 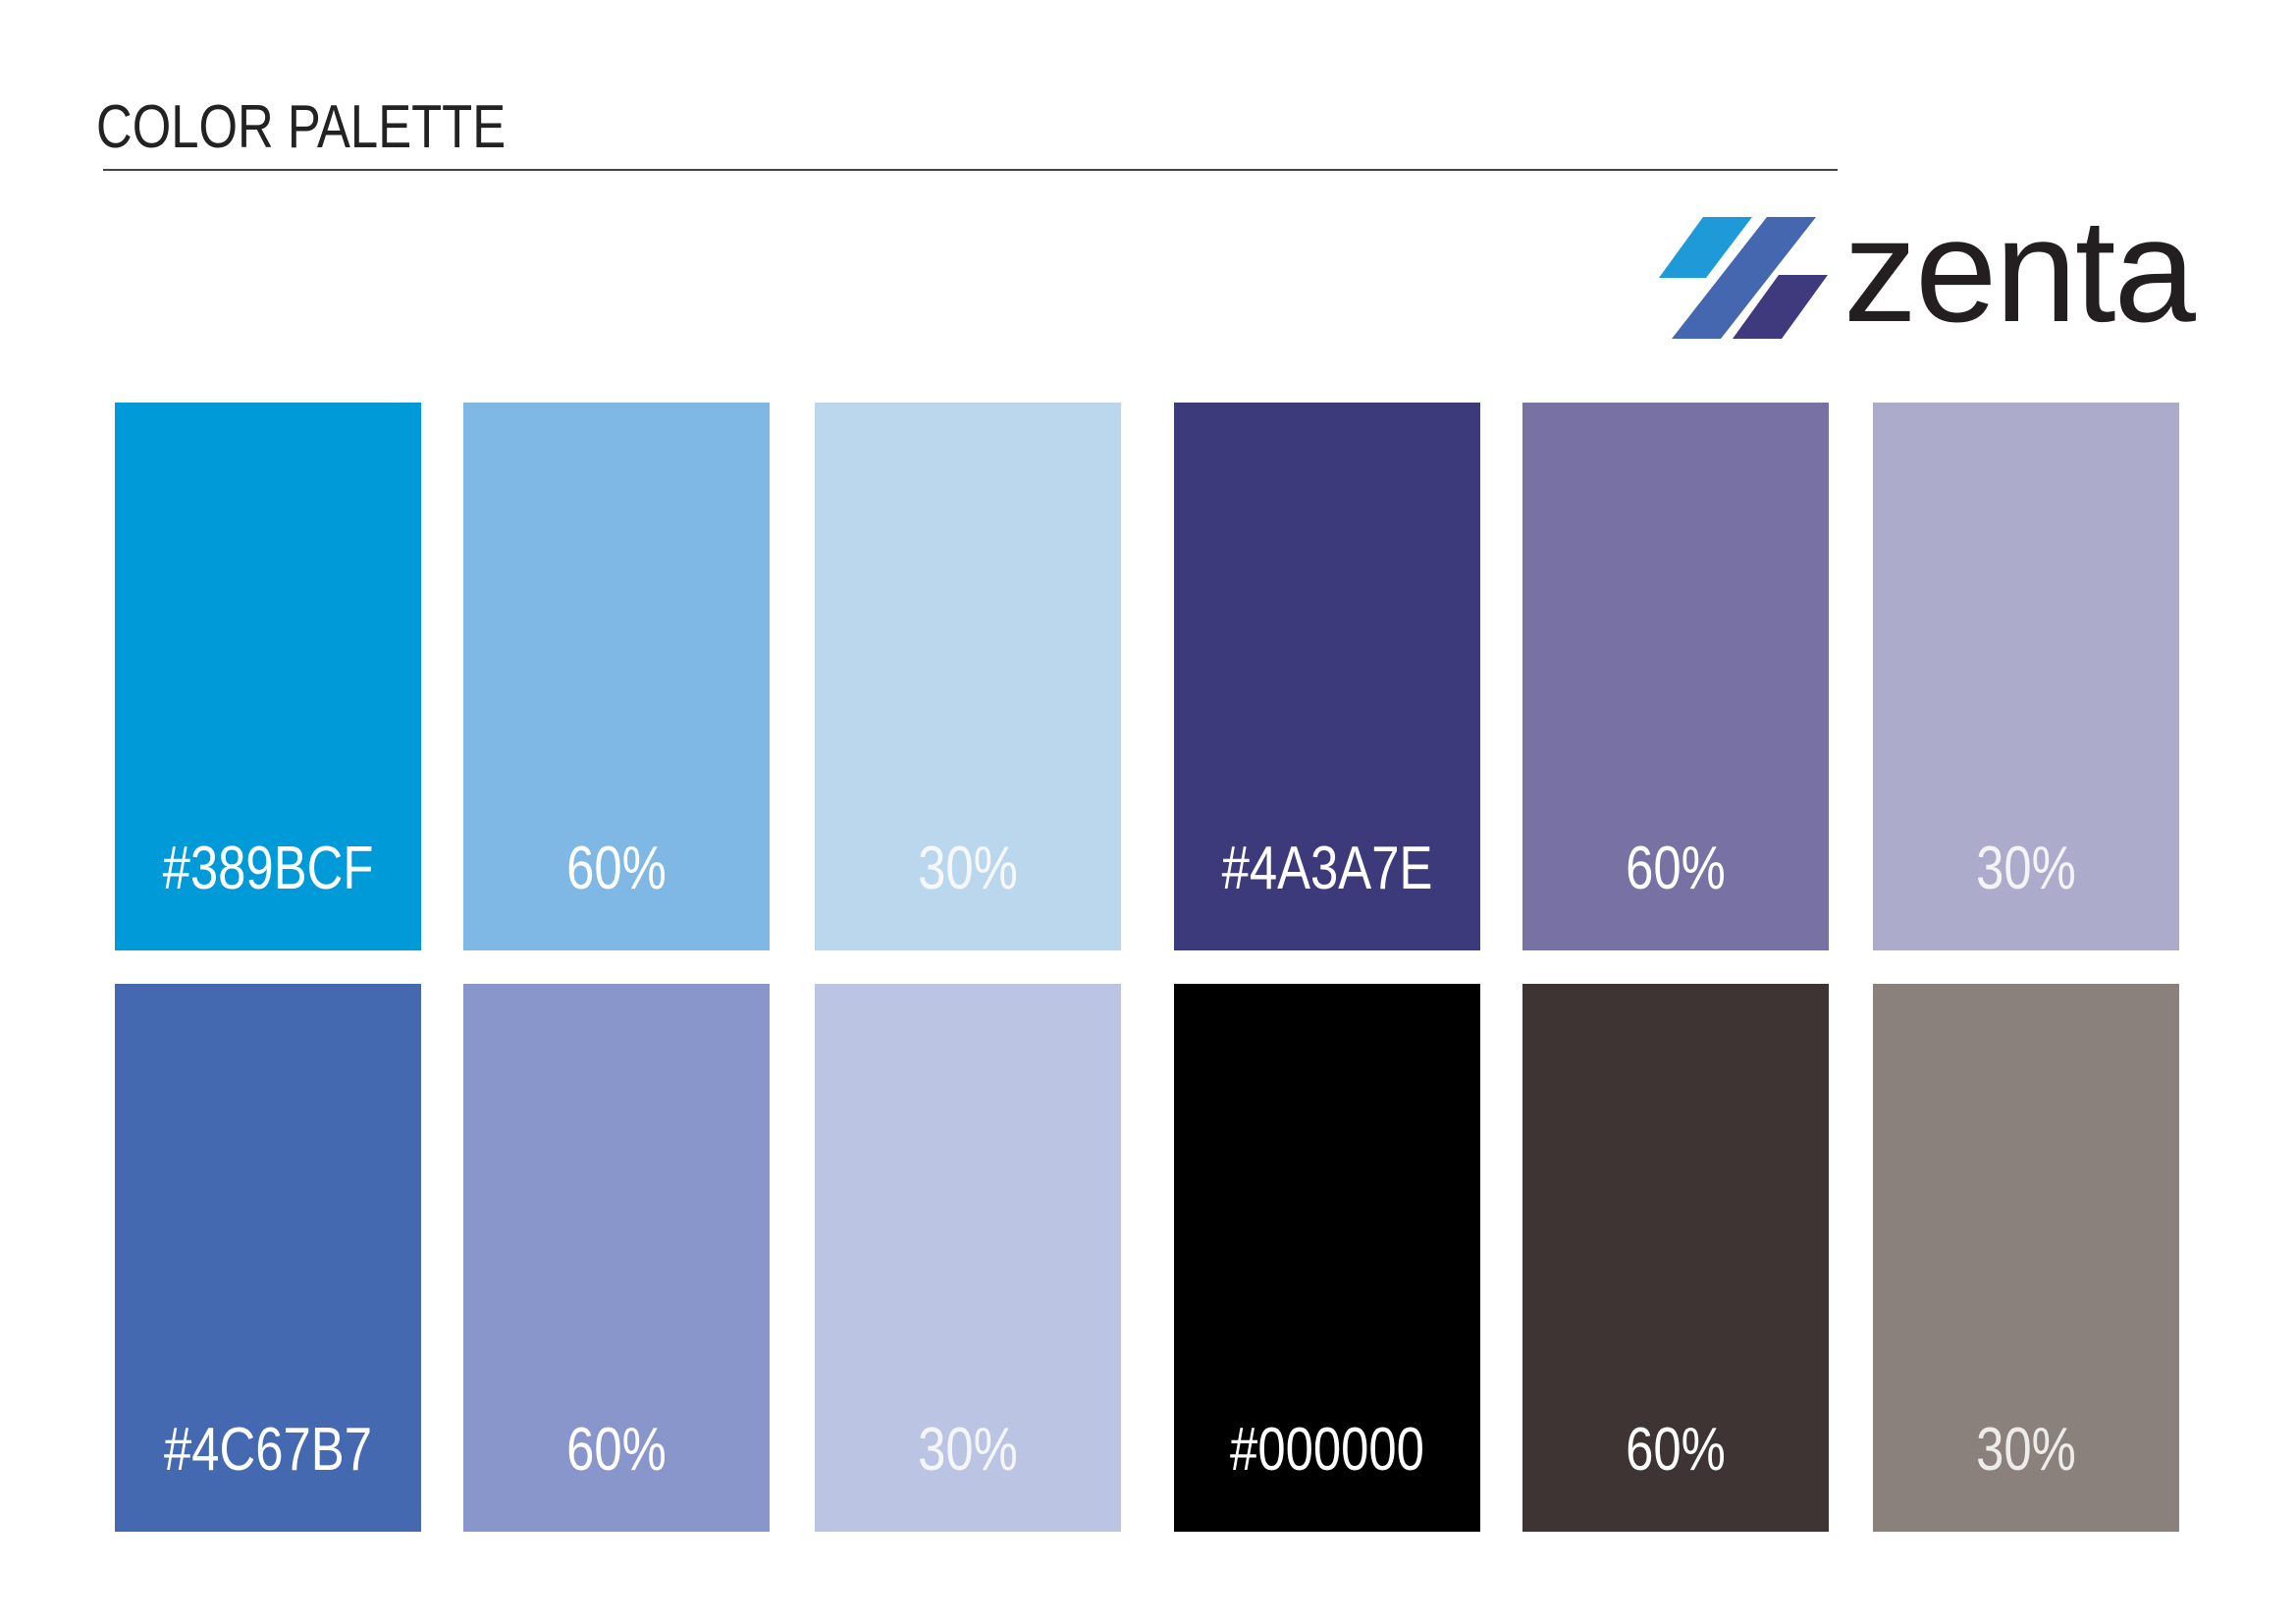 I want to click on swatch-label: #000000, so click(x=1327, y=1450).